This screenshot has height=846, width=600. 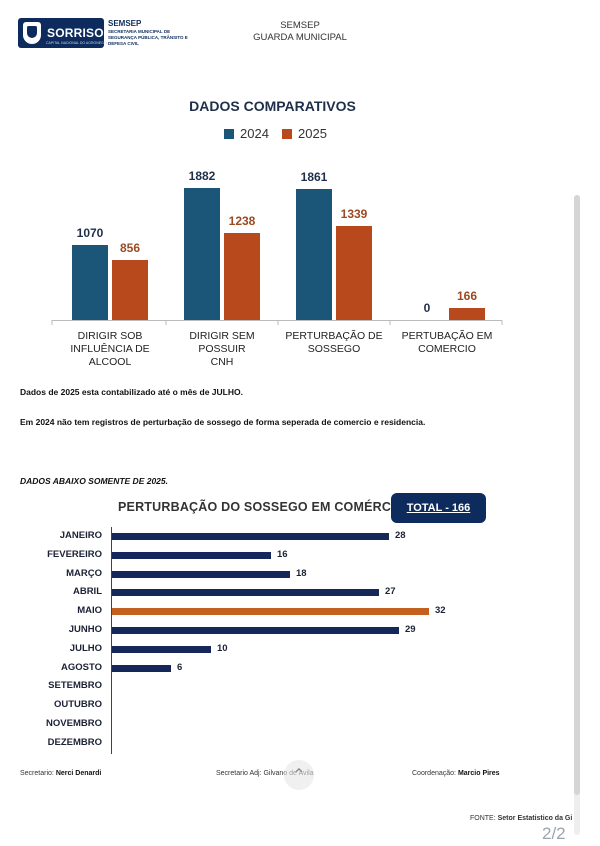 What do you see at coordinates (312, 133) in the screenshot?
I see `legend-label-2025: 2025` at bounding box center [312, 133].